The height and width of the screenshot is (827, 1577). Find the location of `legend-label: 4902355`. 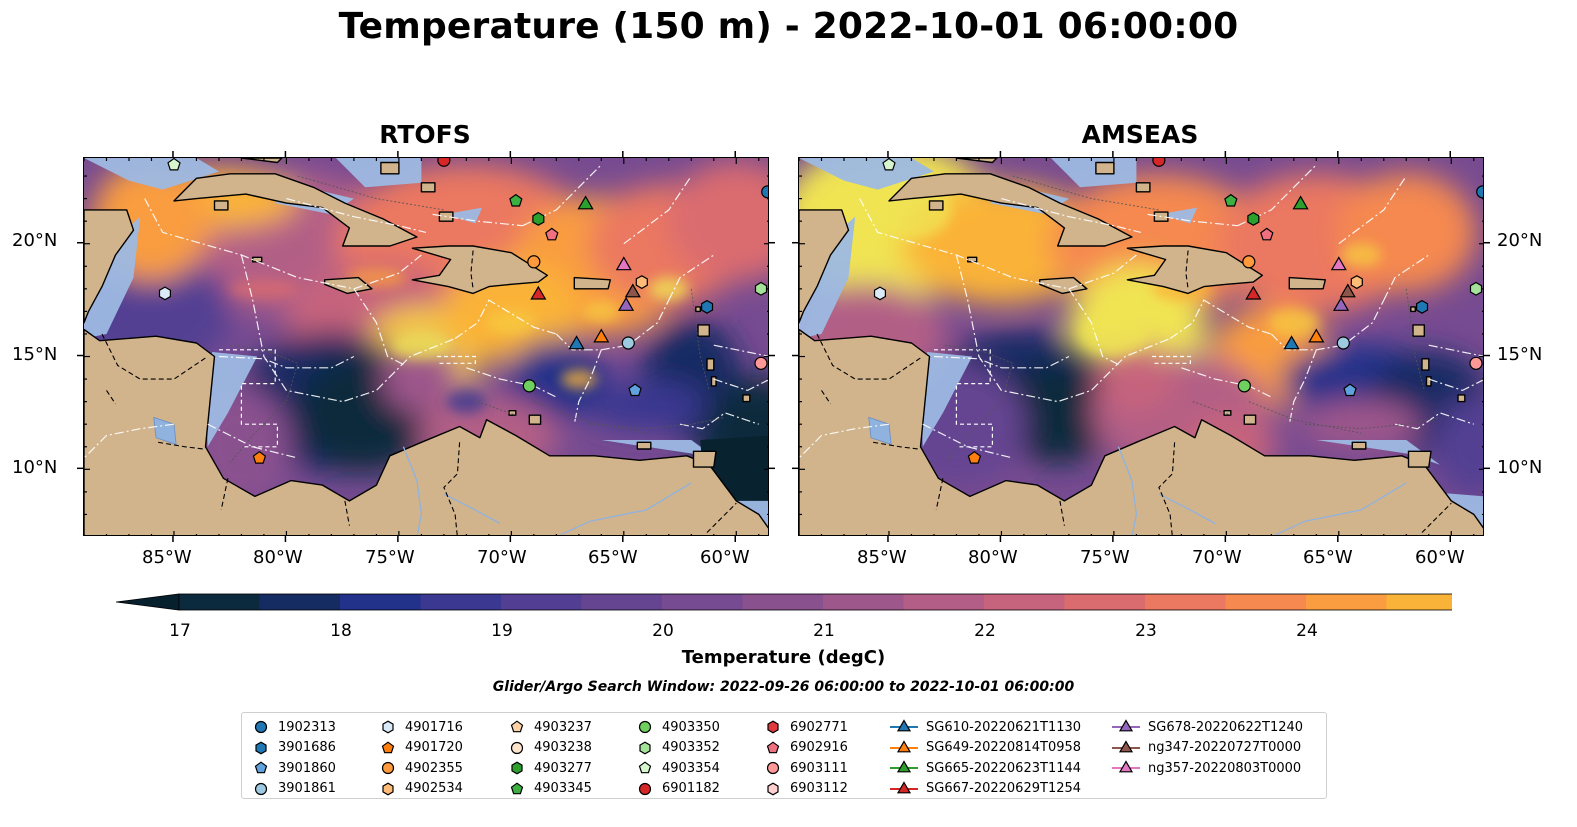

legend-label: 4902355 is located at coordinates (434, 768).